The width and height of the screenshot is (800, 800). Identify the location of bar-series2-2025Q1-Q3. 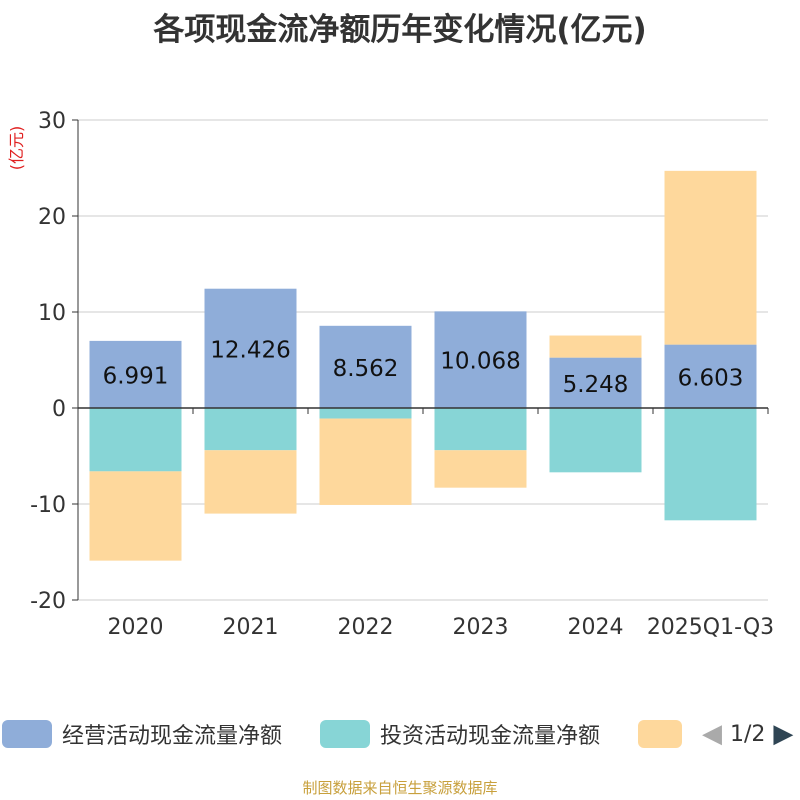
(710, 257).